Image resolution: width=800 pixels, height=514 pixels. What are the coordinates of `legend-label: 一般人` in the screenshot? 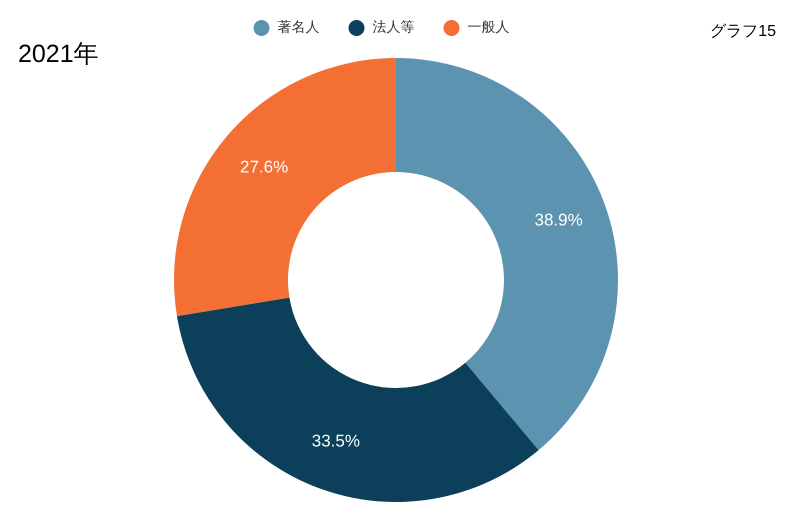 It's located at (489, 26).